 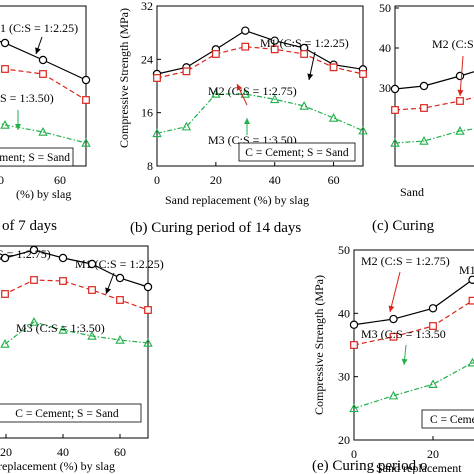 What do you see at coordinates (43, 60) in the screenshot?
I see `chart-a-series-0-line` at bounding box center [43, 60].